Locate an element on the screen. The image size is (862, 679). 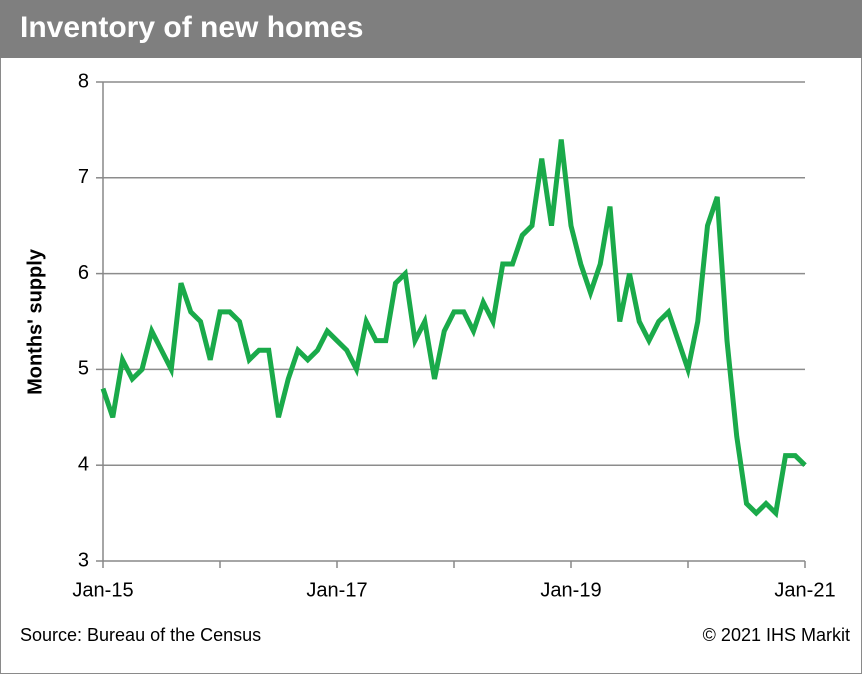
x-tick-label: Jan-17 is located at coordinates (336, 590).